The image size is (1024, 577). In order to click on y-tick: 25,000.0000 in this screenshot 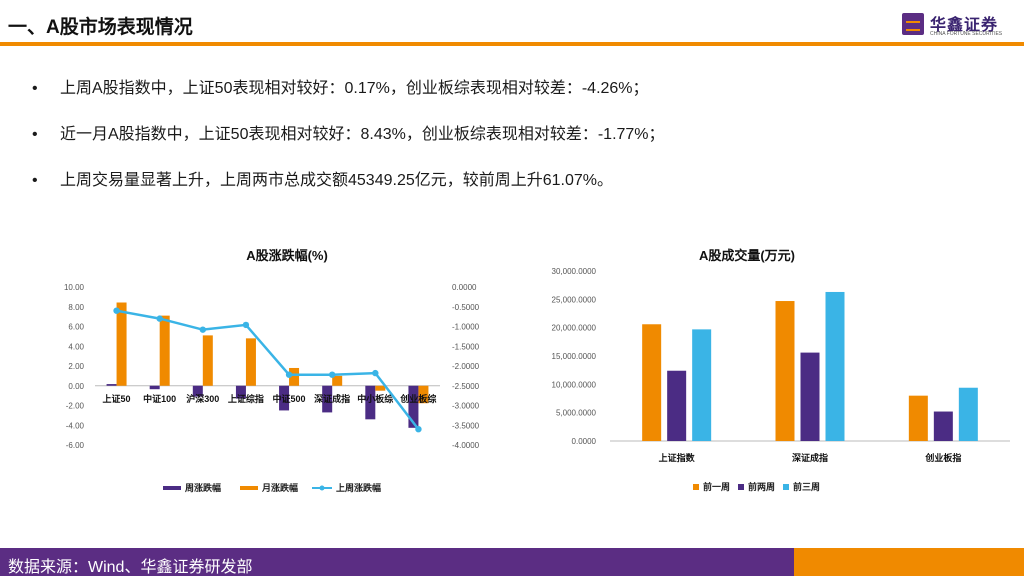, I will do `click(574, 299)`.